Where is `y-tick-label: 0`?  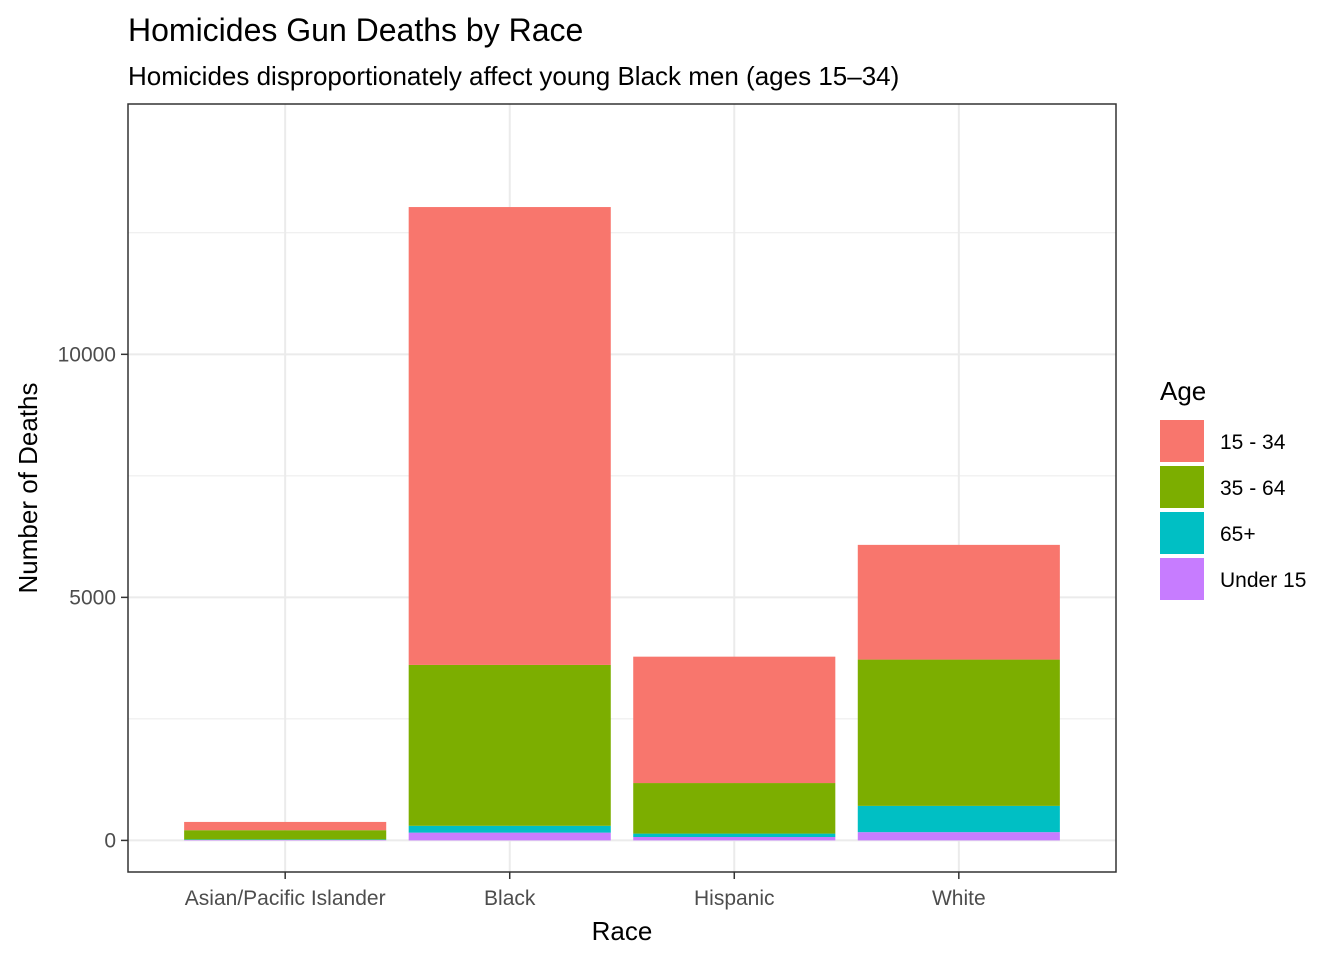
y-tick-label: 0 is located at coordinates (110, 840).